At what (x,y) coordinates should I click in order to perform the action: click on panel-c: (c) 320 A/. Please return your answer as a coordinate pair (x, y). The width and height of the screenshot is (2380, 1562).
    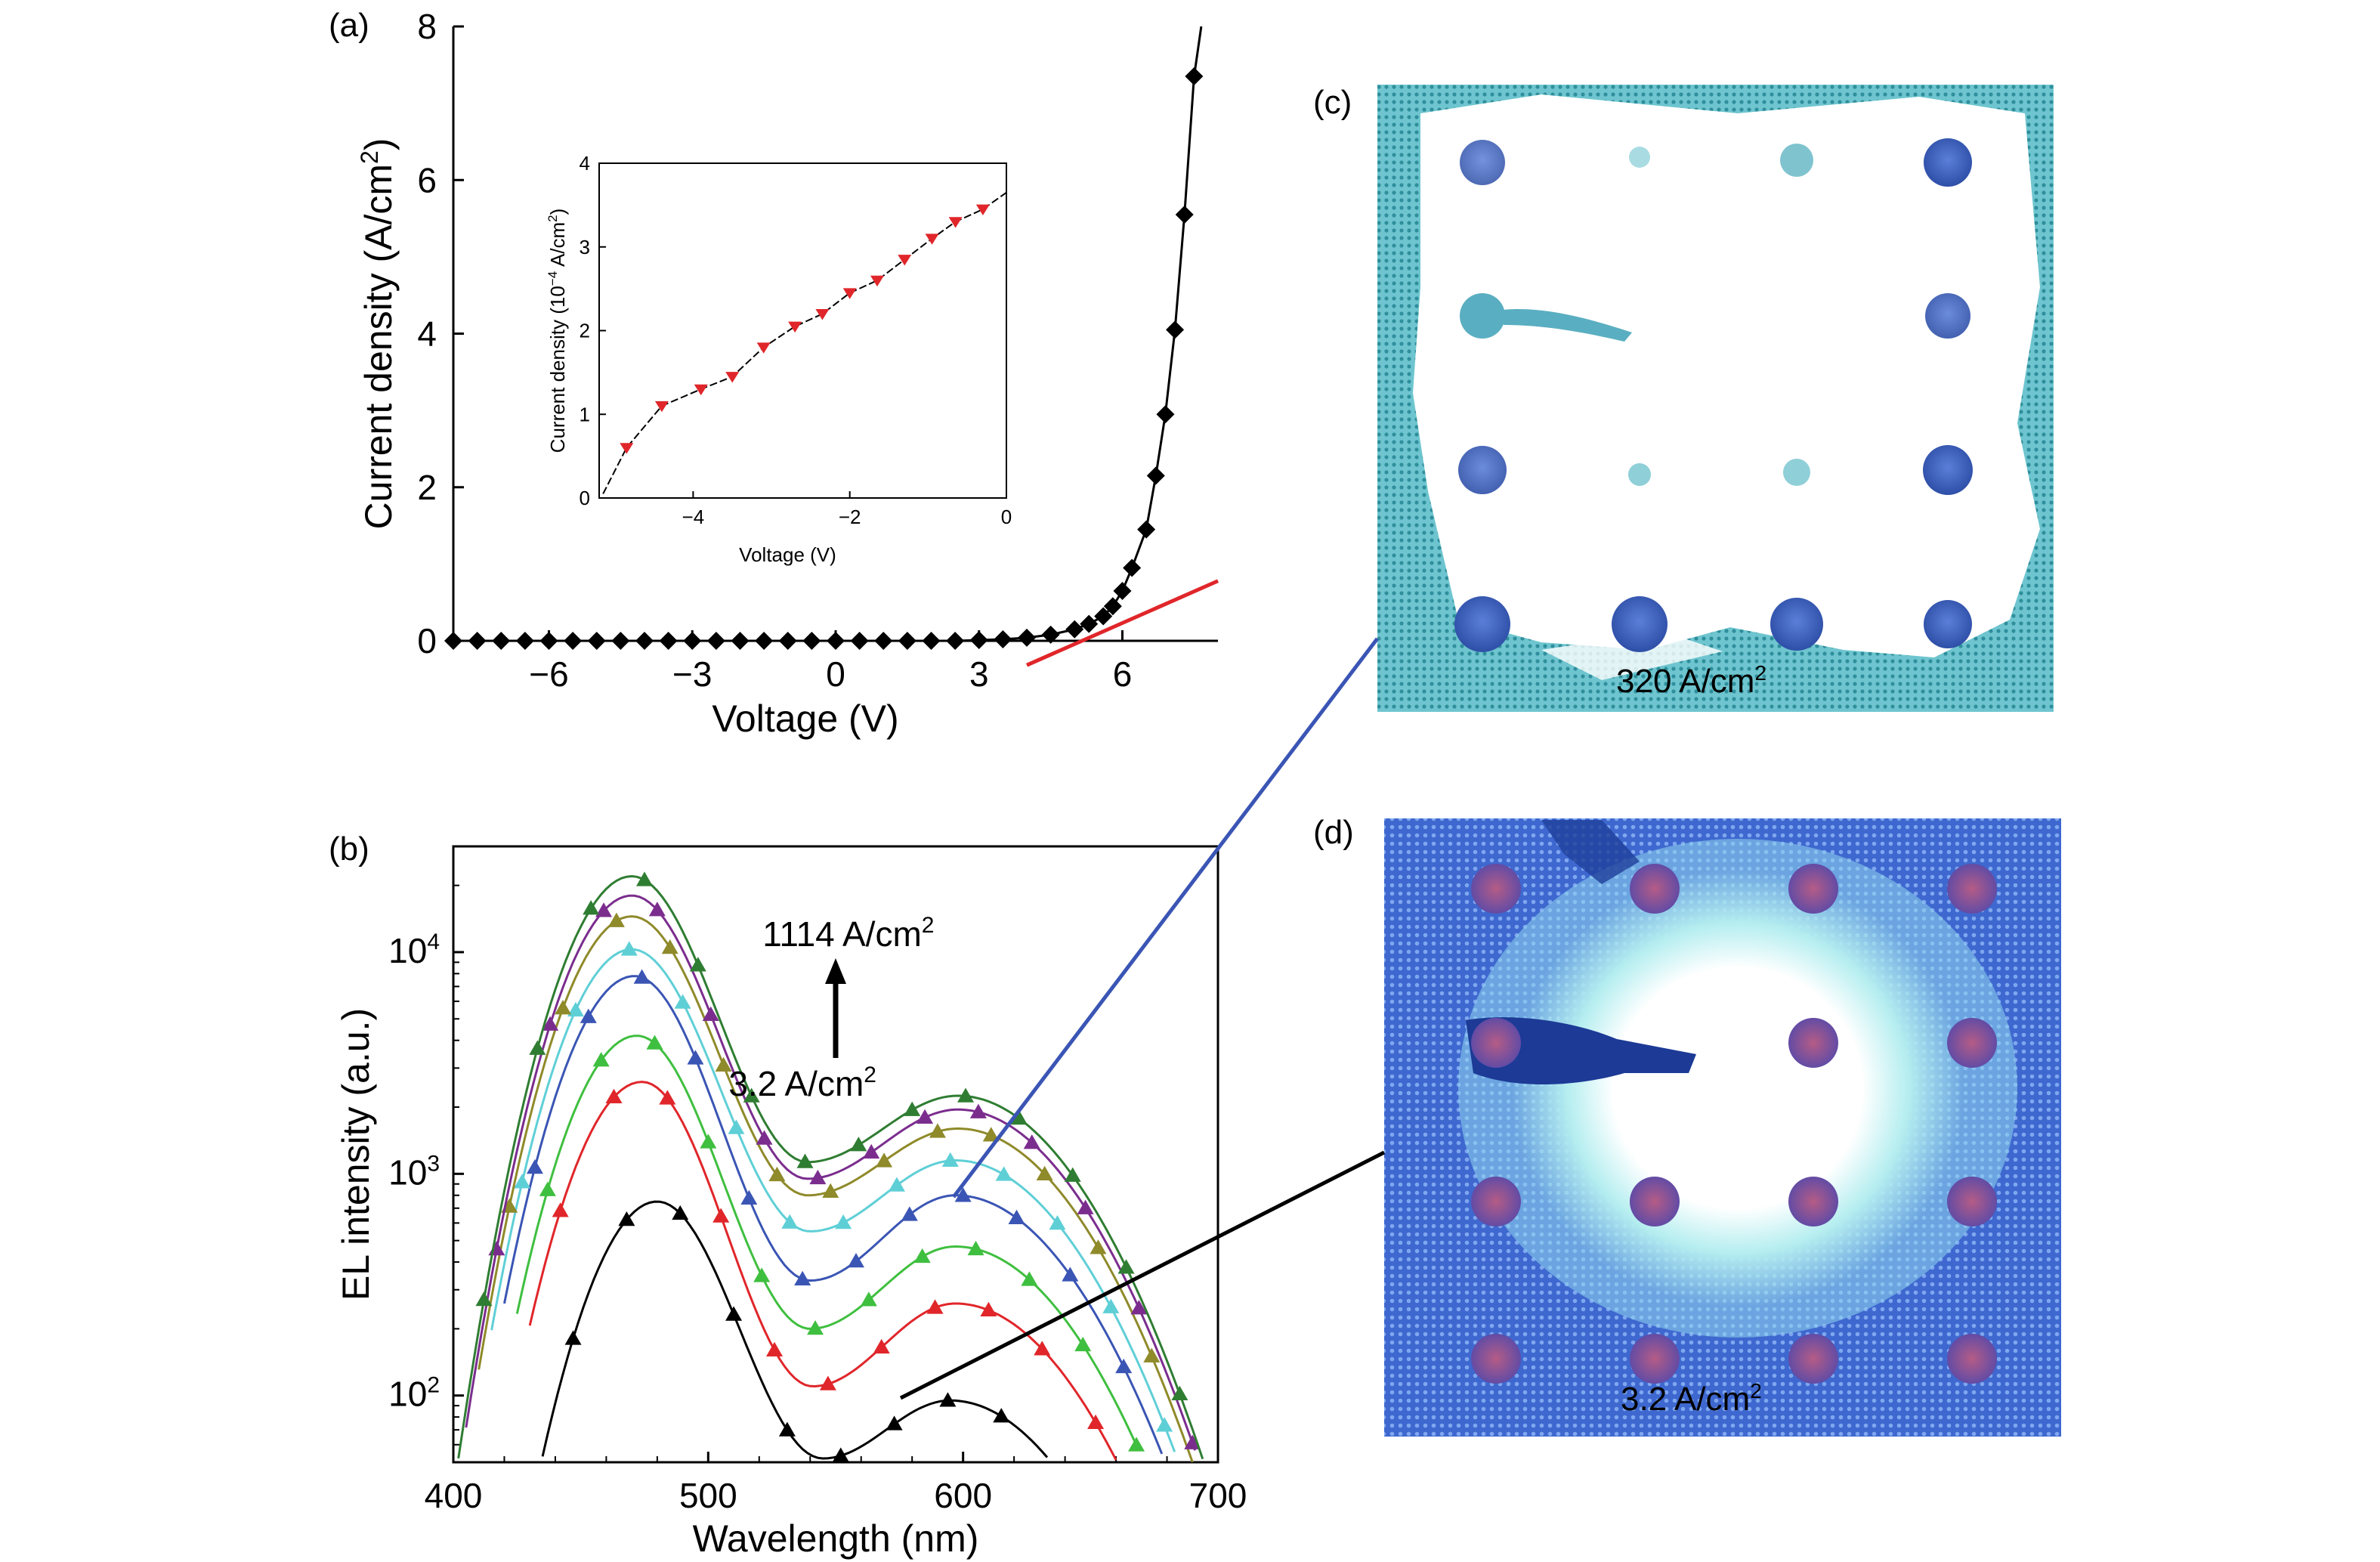
    Looking at the image, I should click on (1683, 398).